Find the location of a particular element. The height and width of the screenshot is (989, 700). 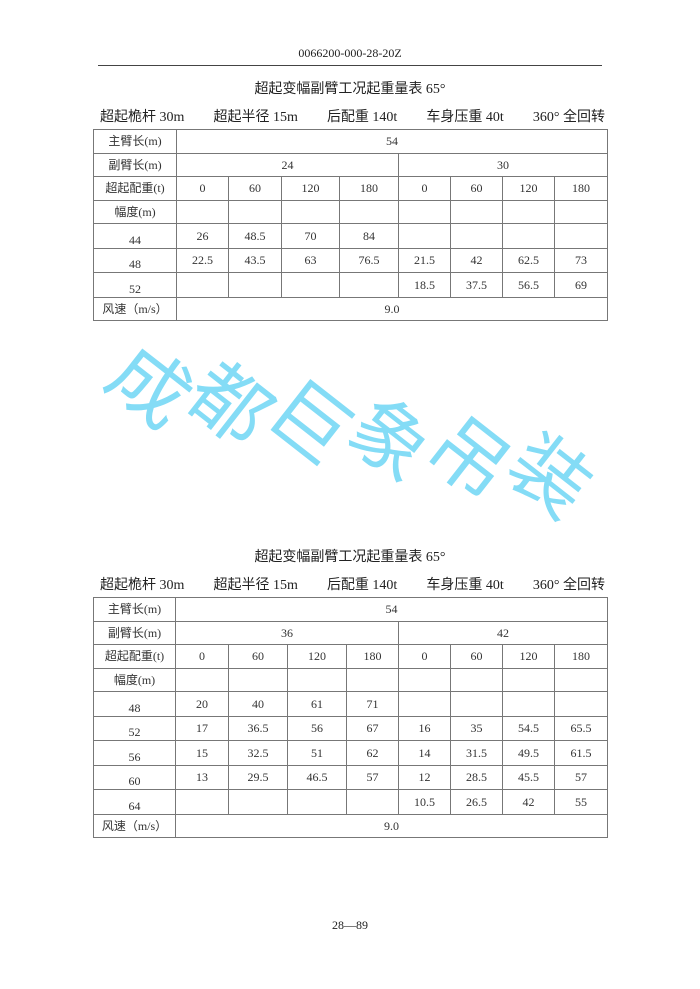

param-radius: 超起半径 15m is located at coordinates (255, 585).